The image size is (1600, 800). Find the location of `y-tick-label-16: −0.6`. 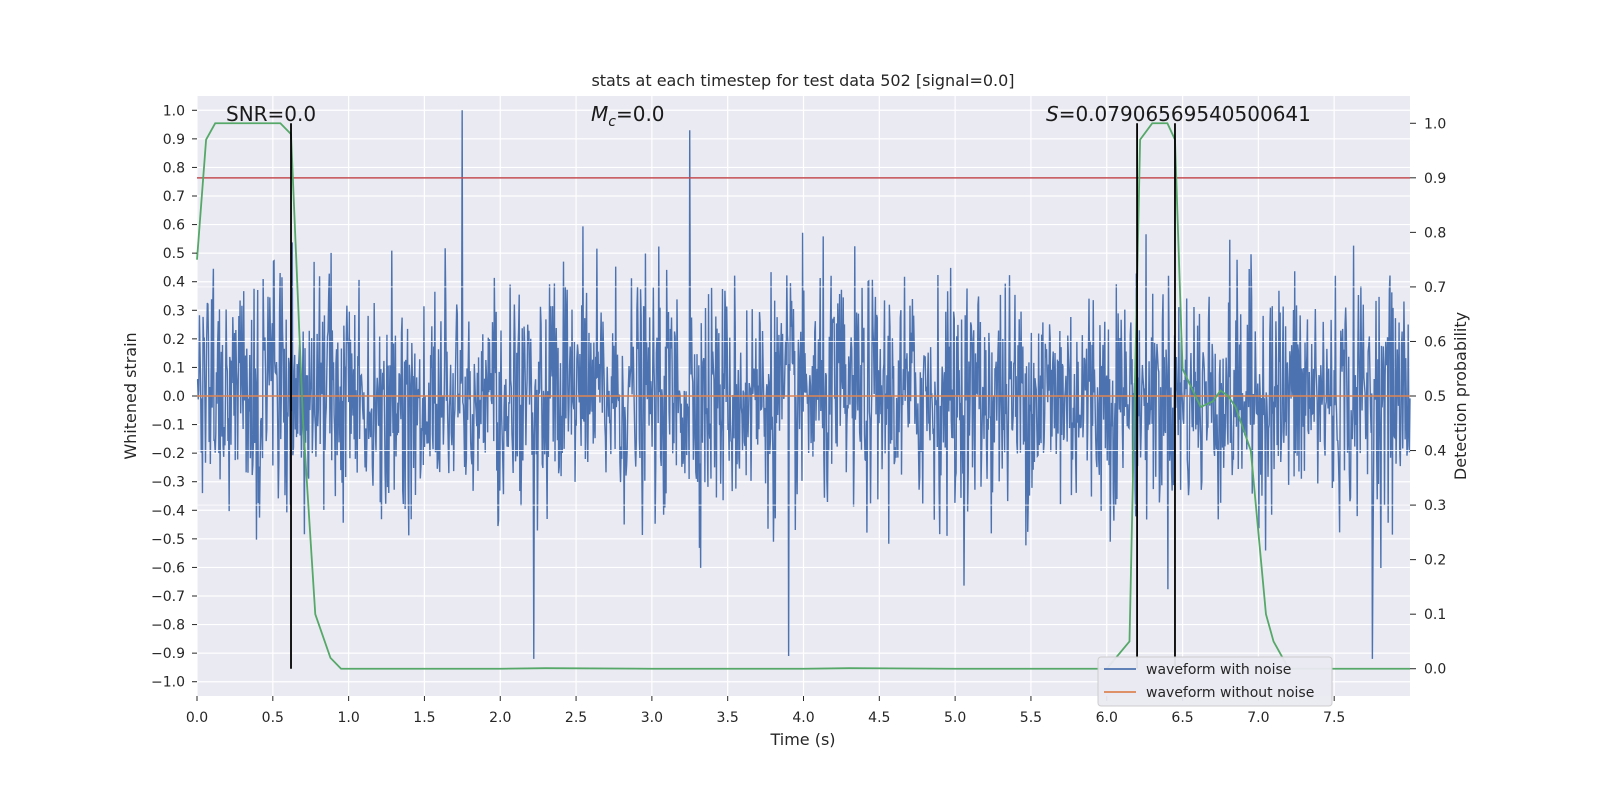

y-tick-label-16: −0.6 is located at coordinates (168, 568).